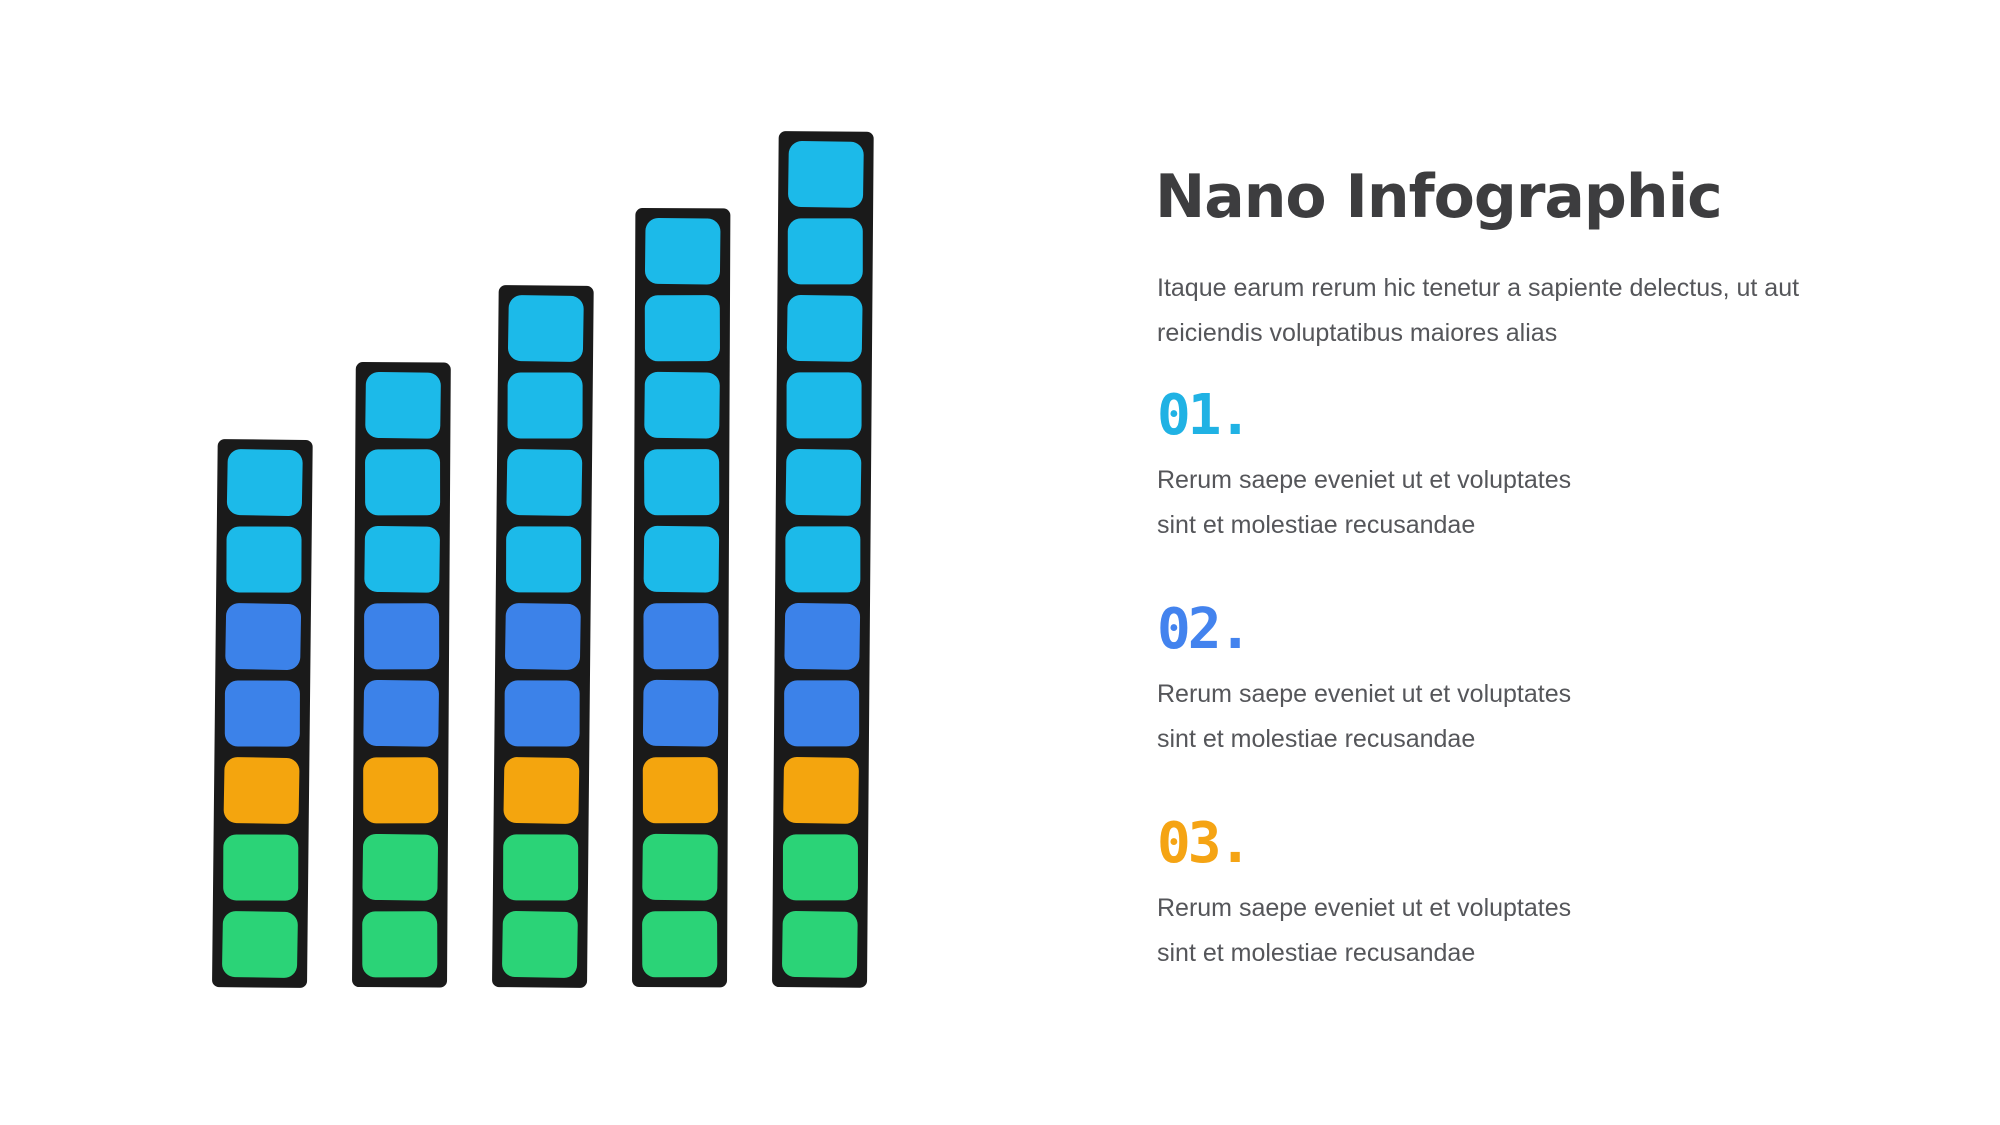  I want to click on section-01-number: 01., so click(1204, 415).